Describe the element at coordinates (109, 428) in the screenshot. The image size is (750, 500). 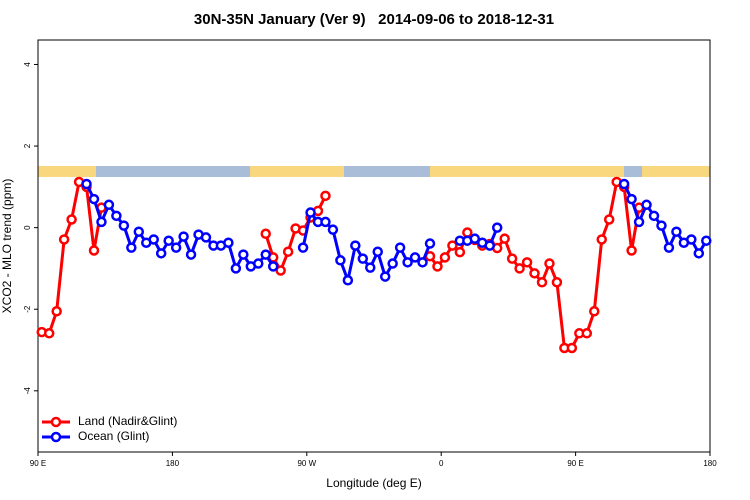
I see `legend: Land (Nadir&Glint)Ocean (Glint)` at that location.